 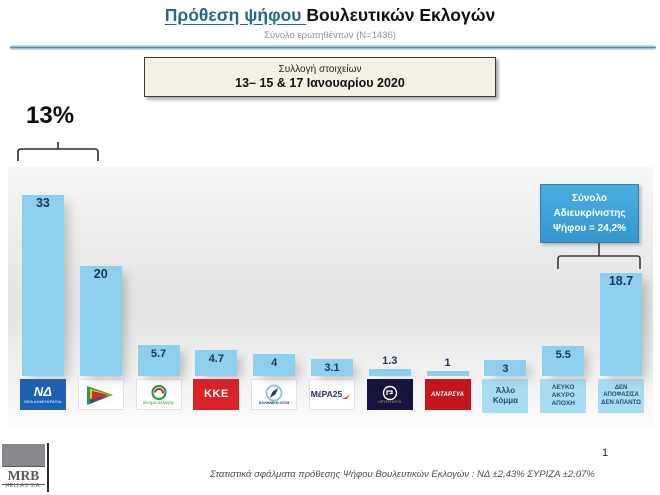 I want to click on meander-emblem-icon, so click(x=389, y=392).